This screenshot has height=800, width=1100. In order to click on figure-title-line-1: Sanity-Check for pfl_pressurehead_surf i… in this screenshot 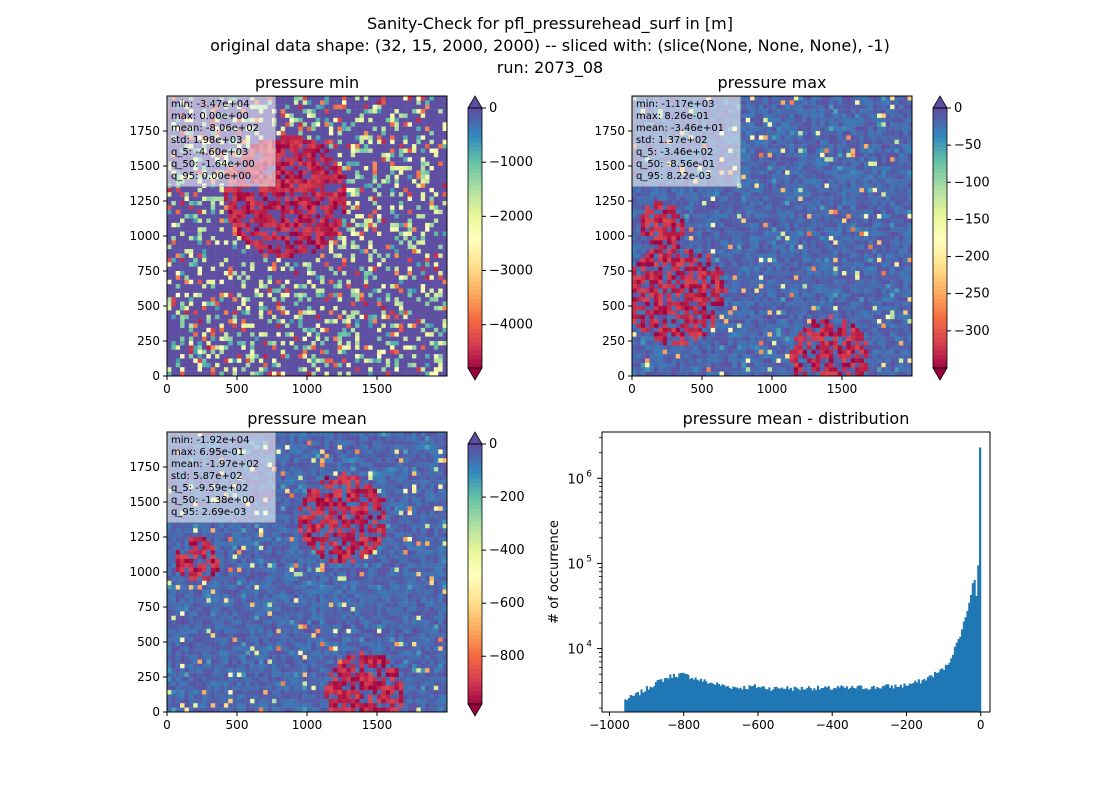, I will do `click(550, 24)`.